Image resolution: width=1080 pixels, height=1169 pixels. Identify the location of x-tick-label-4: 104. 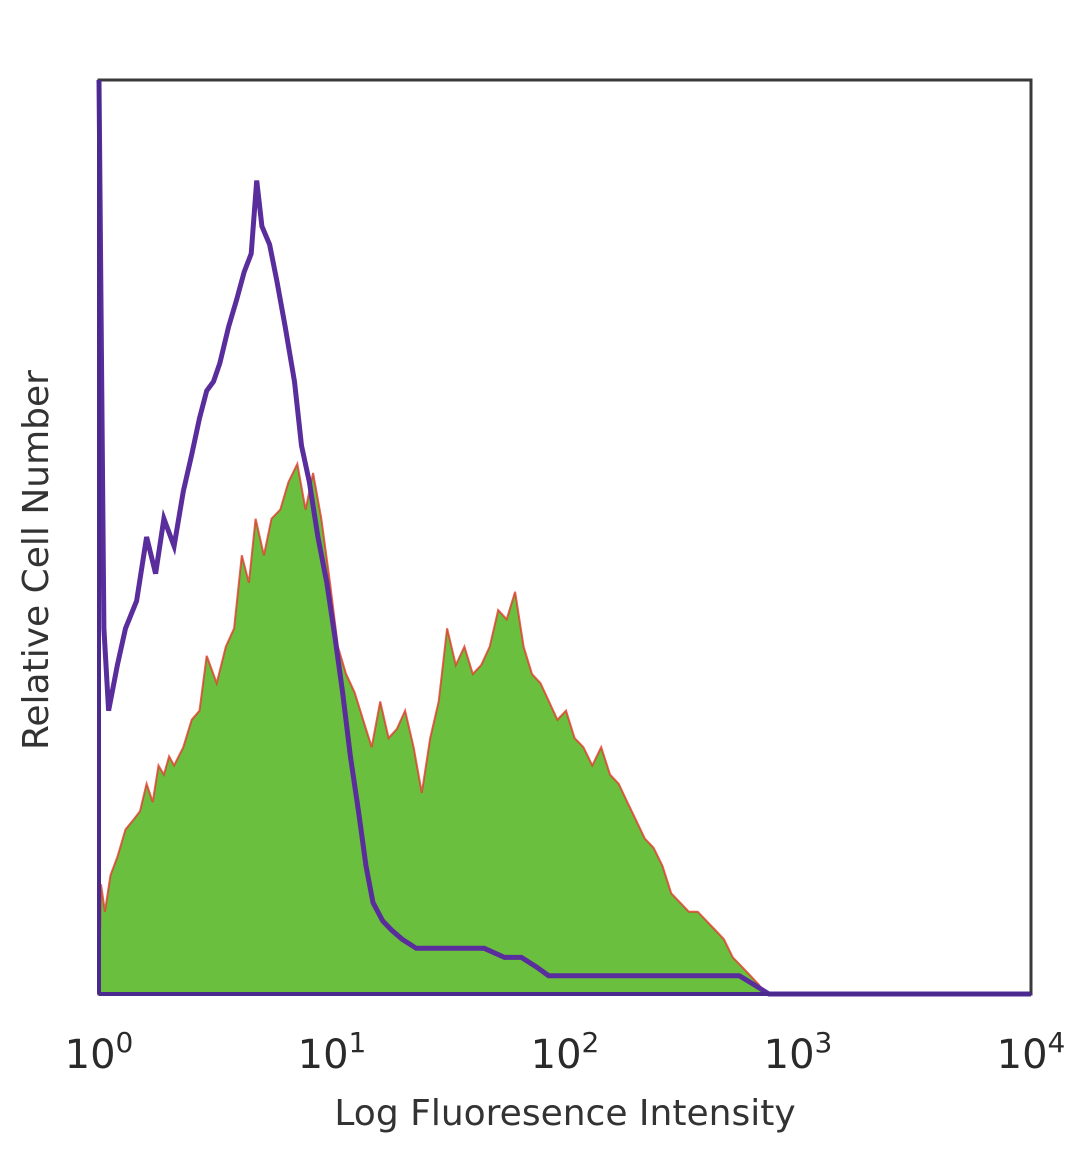
(1031, 1052).